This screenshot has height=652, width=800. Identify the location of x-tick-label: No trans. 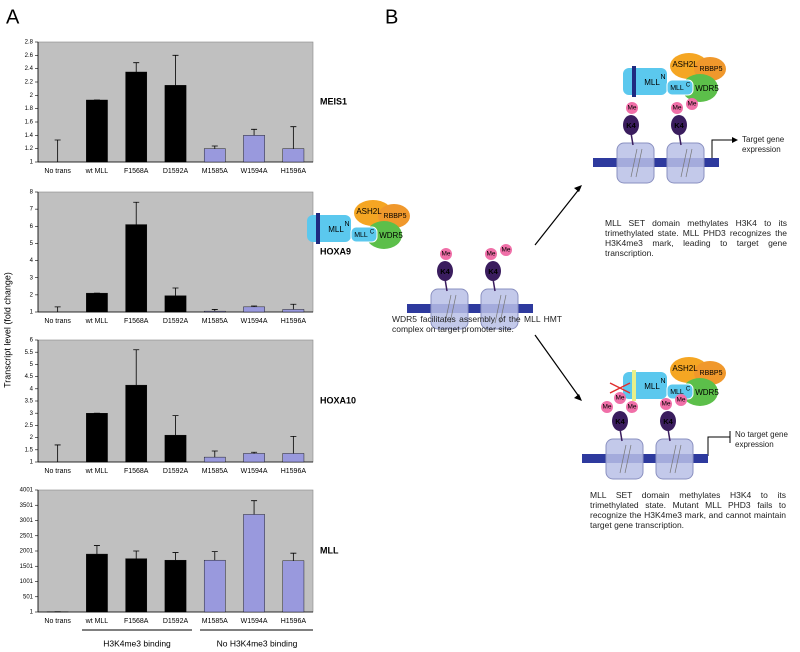
(57, 621).